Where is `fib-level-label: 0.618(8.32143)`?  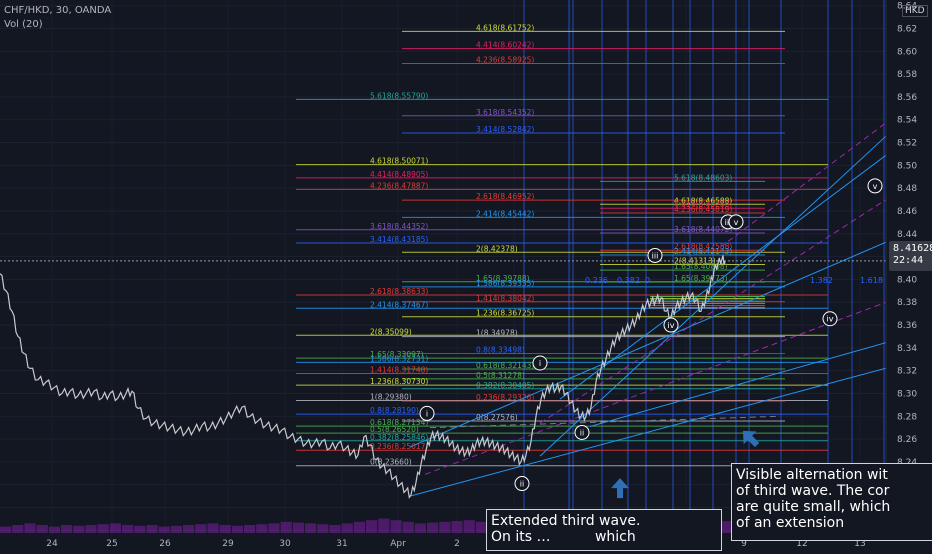
fib-level-label: 0.618(8.32143) is located at coordinates (505, 365).